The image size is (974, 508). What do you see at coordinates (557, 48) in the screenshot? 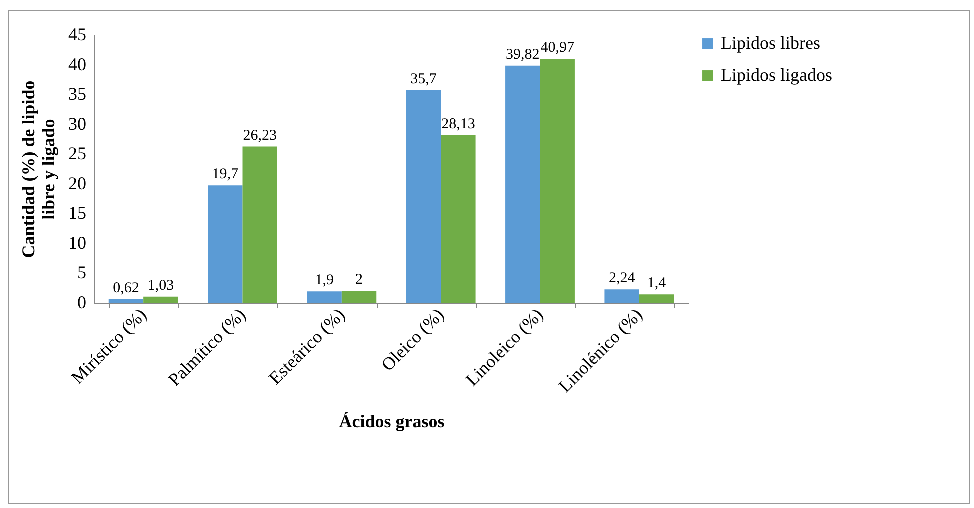
I see `data-label: 40,97` at bounding box center [557, 48].